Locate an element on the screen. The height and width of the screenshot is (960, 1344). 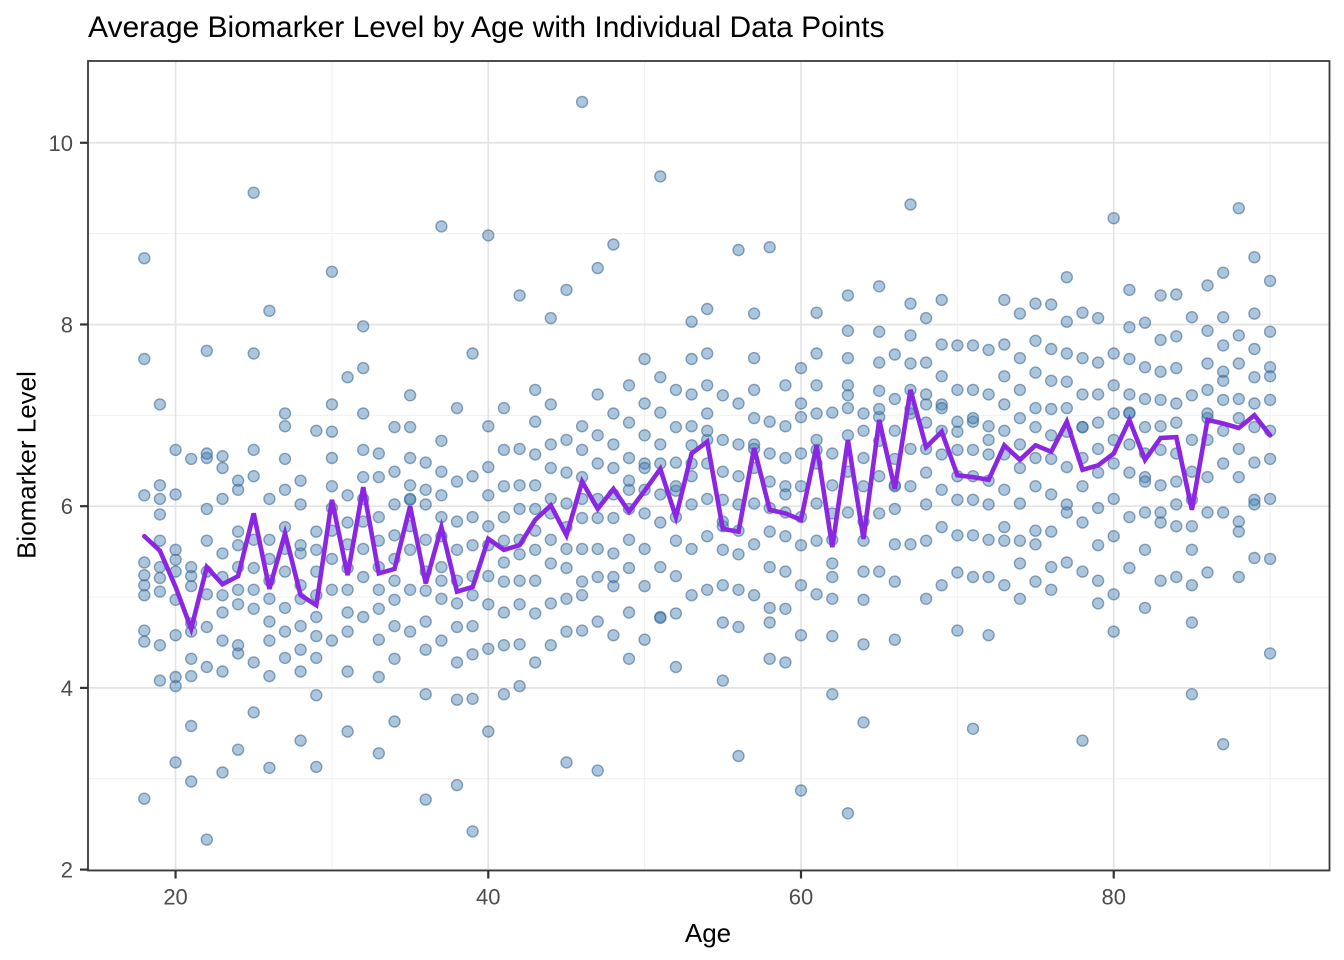
x-tick-label: 80 is located at coordinates (1113, 897).